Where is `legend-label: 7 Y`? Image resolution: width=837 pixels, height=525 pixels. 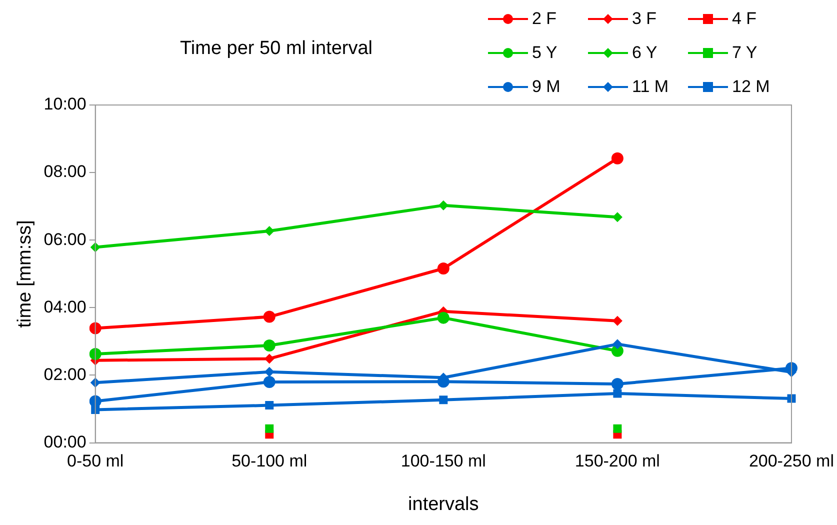 legend-label: 7 Y is located at coordinates (745, 53).